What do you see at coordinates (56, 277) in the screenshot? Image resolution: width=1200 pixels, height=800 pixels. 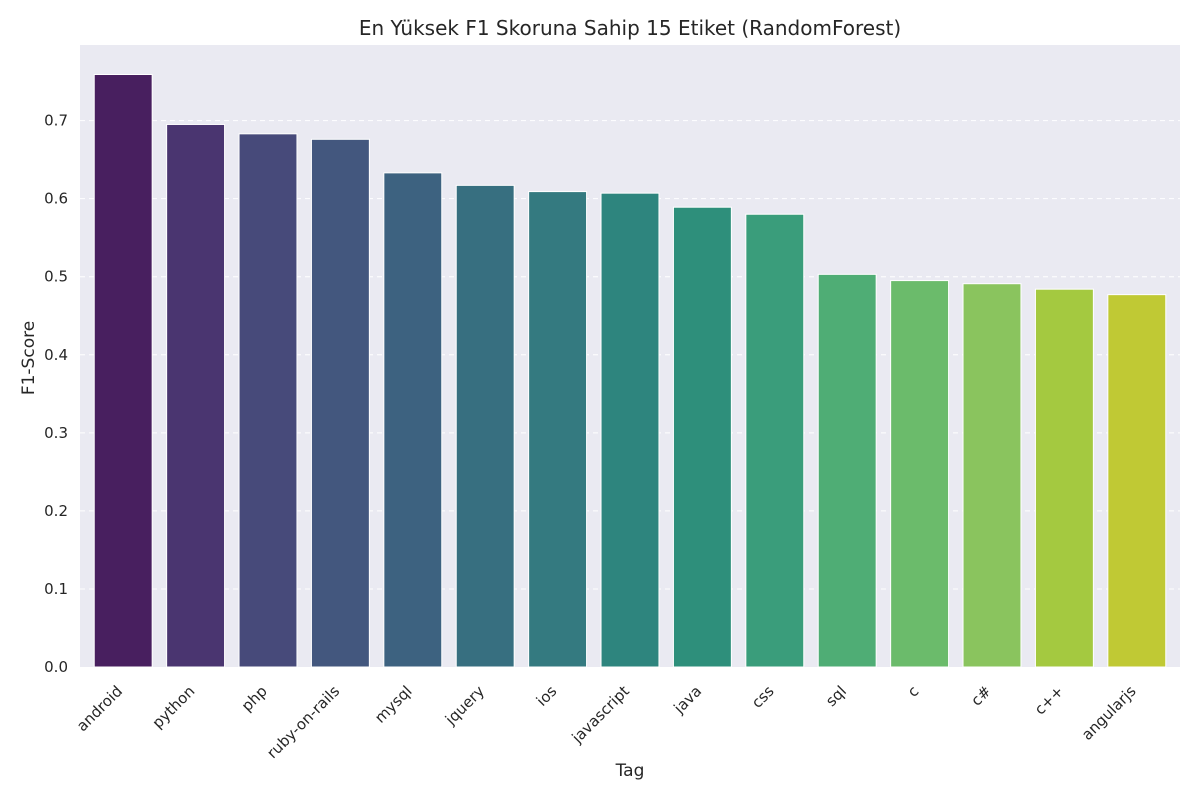 I see `y-tick-label: 0.5` at bounding box center [56, 277].